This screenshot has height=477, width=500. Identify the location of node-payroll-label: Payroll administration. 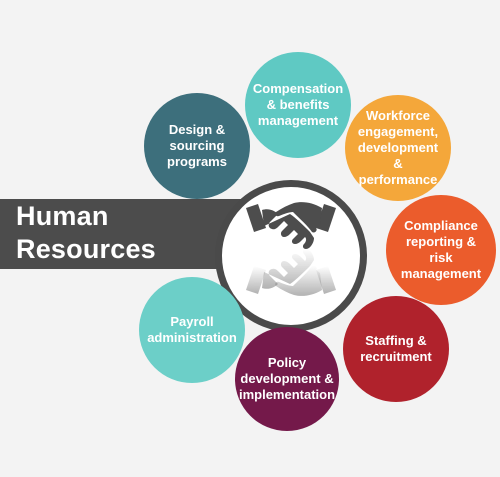
(192, 329).